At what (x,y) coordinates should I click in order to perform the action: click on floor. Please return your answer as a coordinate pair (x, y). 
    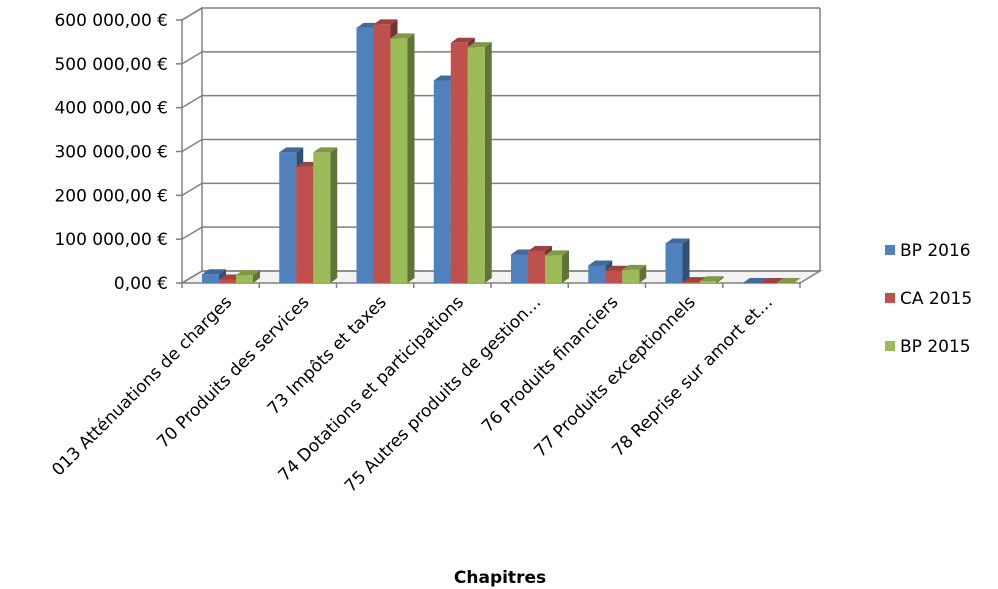
    Looking at the image, I should click on (501, 277).